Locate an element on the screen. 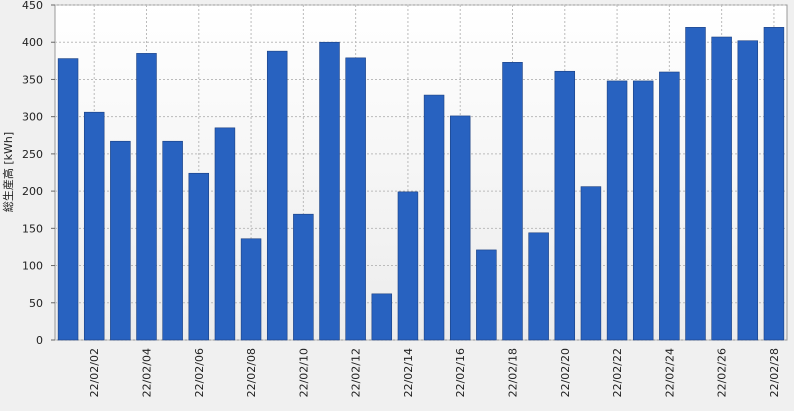 This screenshot has width=794, height=411. x-tick-label: 22/02/08 is located at coordinates (251, 372).